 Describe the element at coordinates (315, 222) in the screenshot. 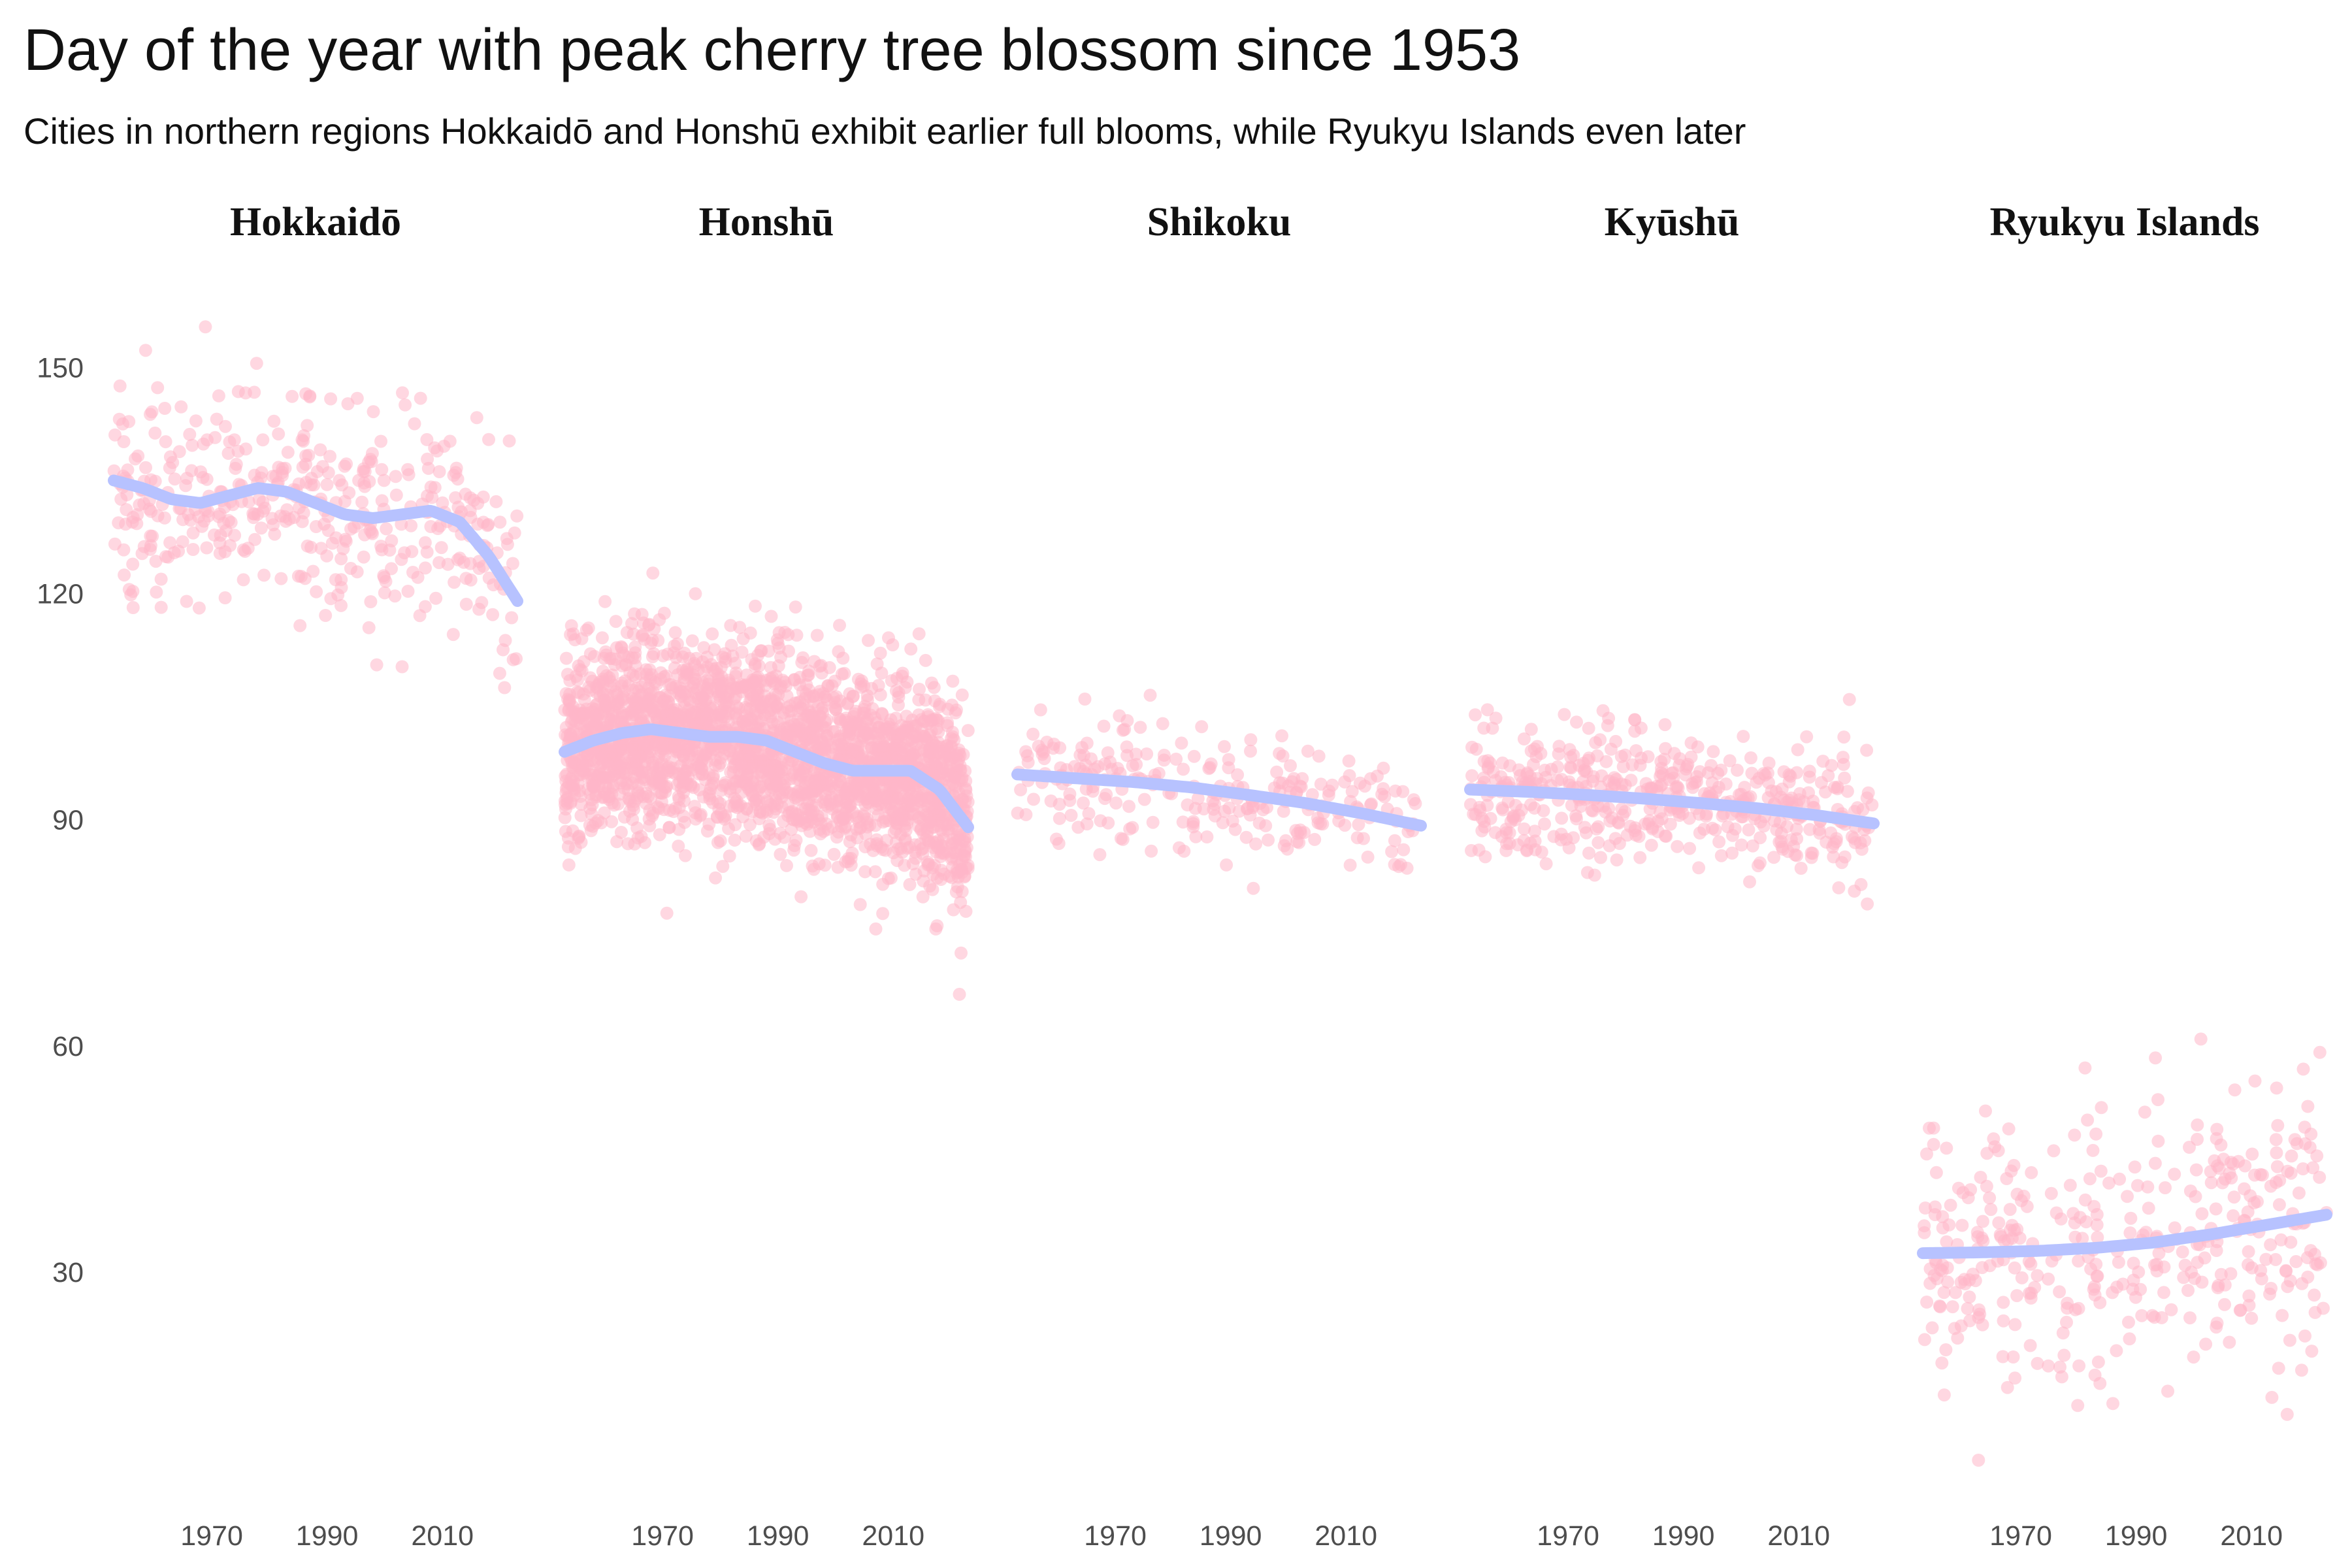

I see `facet-title: Hokkaidō` at that location.